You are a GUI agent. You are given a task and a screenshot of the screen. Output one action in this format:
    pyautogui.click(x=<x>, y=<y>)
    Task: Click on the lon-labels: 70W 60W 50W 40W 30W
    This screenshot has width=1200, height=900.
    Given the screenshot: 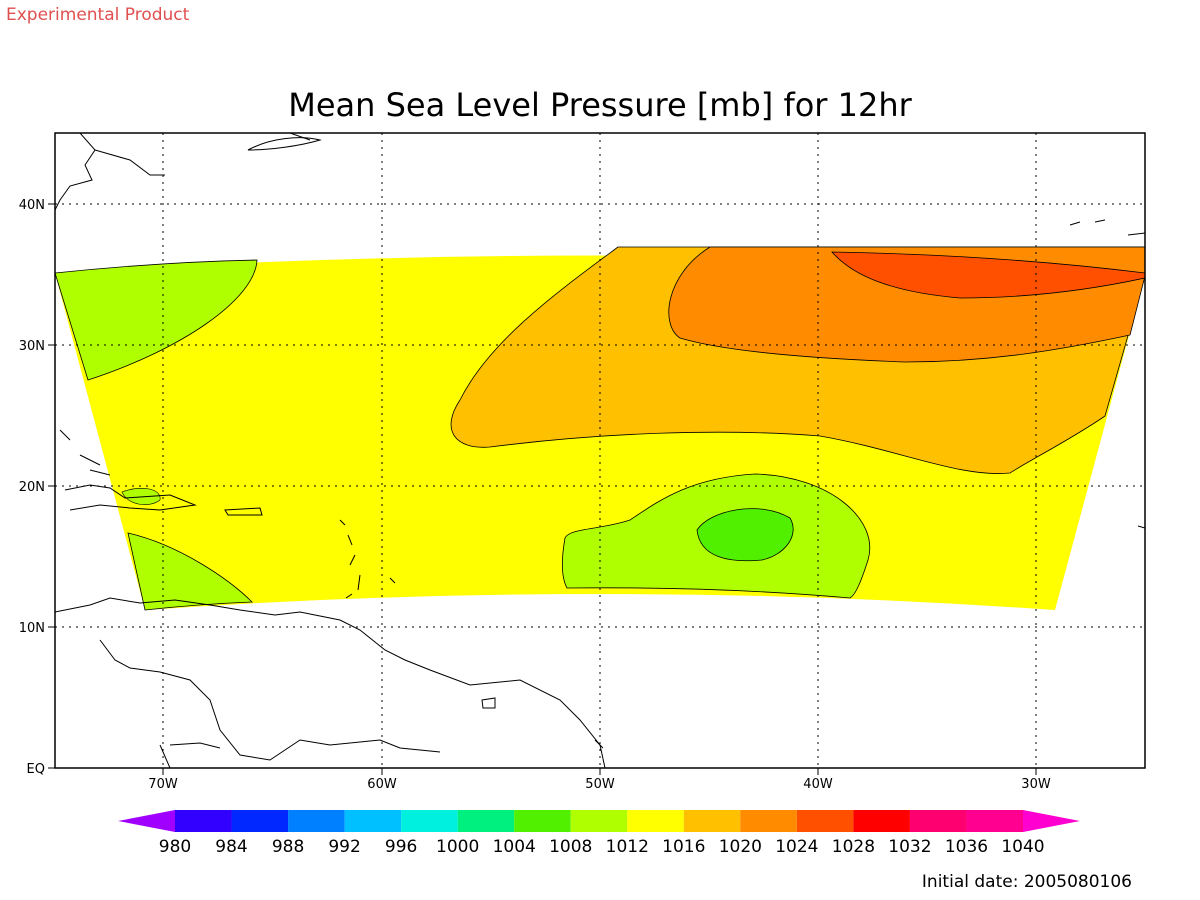 What is the action you would take?
    pyautogui.click(x=599, y=784)
    